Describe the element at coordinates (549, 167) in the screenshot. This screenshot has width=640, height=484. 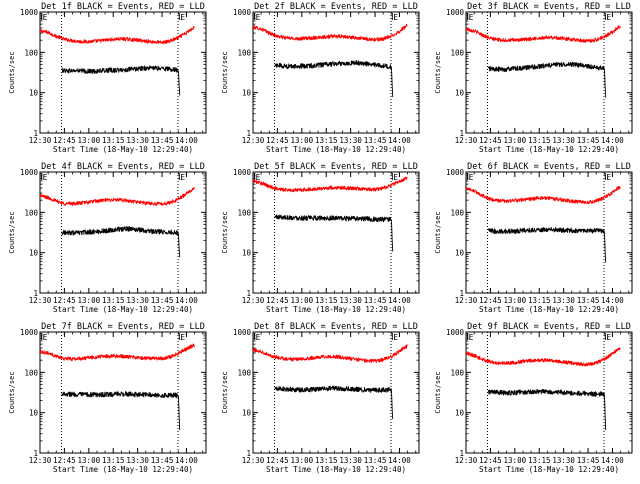
I see `panel-title: Det 6f BLACK = Events, RED = LLD` at that location.